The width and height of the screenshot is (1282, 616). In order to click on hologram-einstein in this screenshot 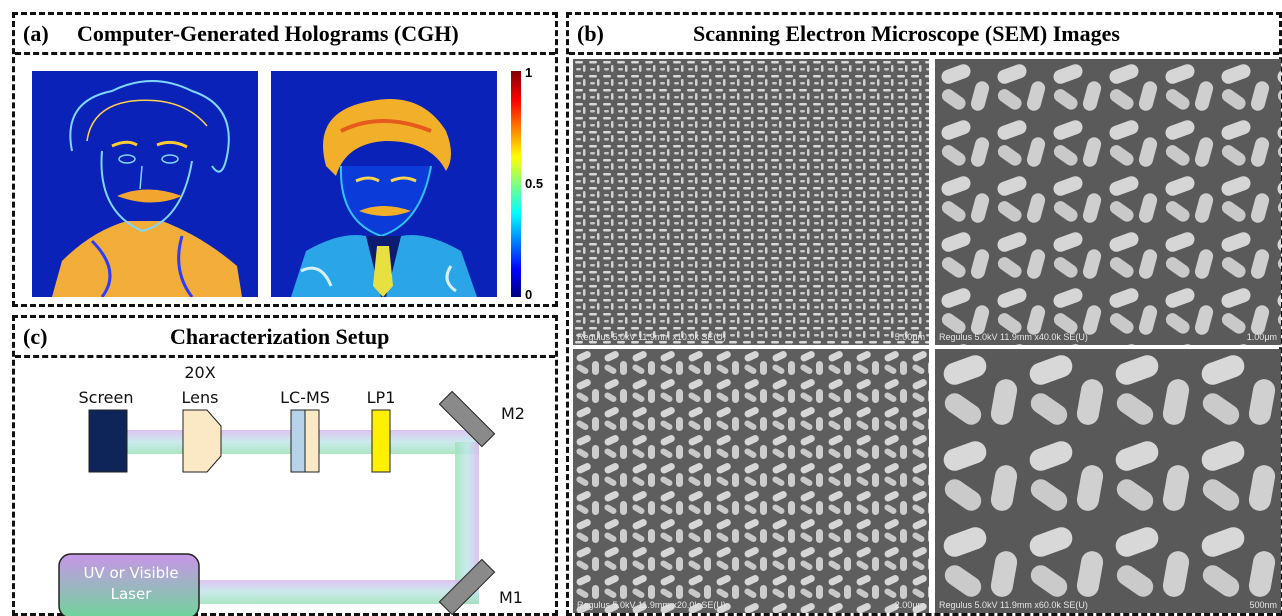, I will do `click(145, 184)`.